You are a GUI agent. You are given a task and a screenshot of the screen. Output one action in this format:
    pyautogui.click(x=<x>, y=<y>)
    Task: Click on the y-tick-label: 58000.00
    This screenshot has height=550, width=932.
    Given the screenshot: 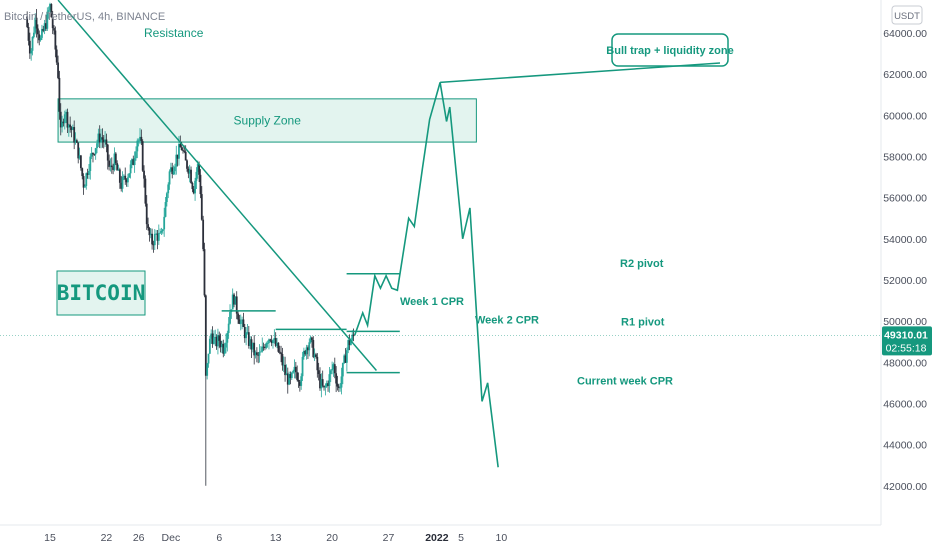 What is the action you would take?
    pyautogui.click(x=905, y=157)
    